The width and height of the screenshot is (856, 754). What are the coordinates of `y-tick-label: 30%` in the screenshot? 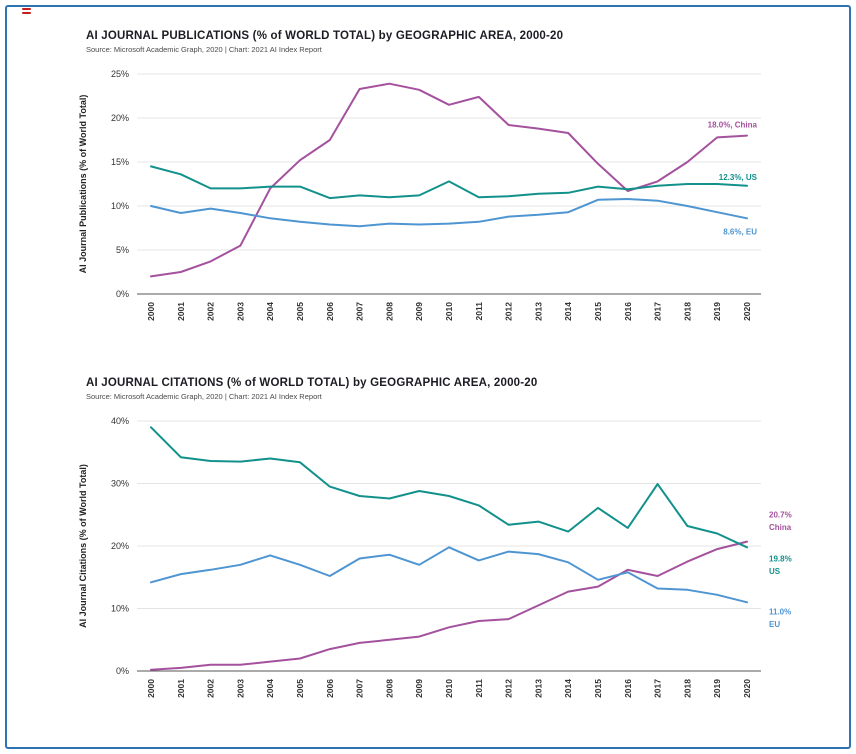 It's located at (120, 484).